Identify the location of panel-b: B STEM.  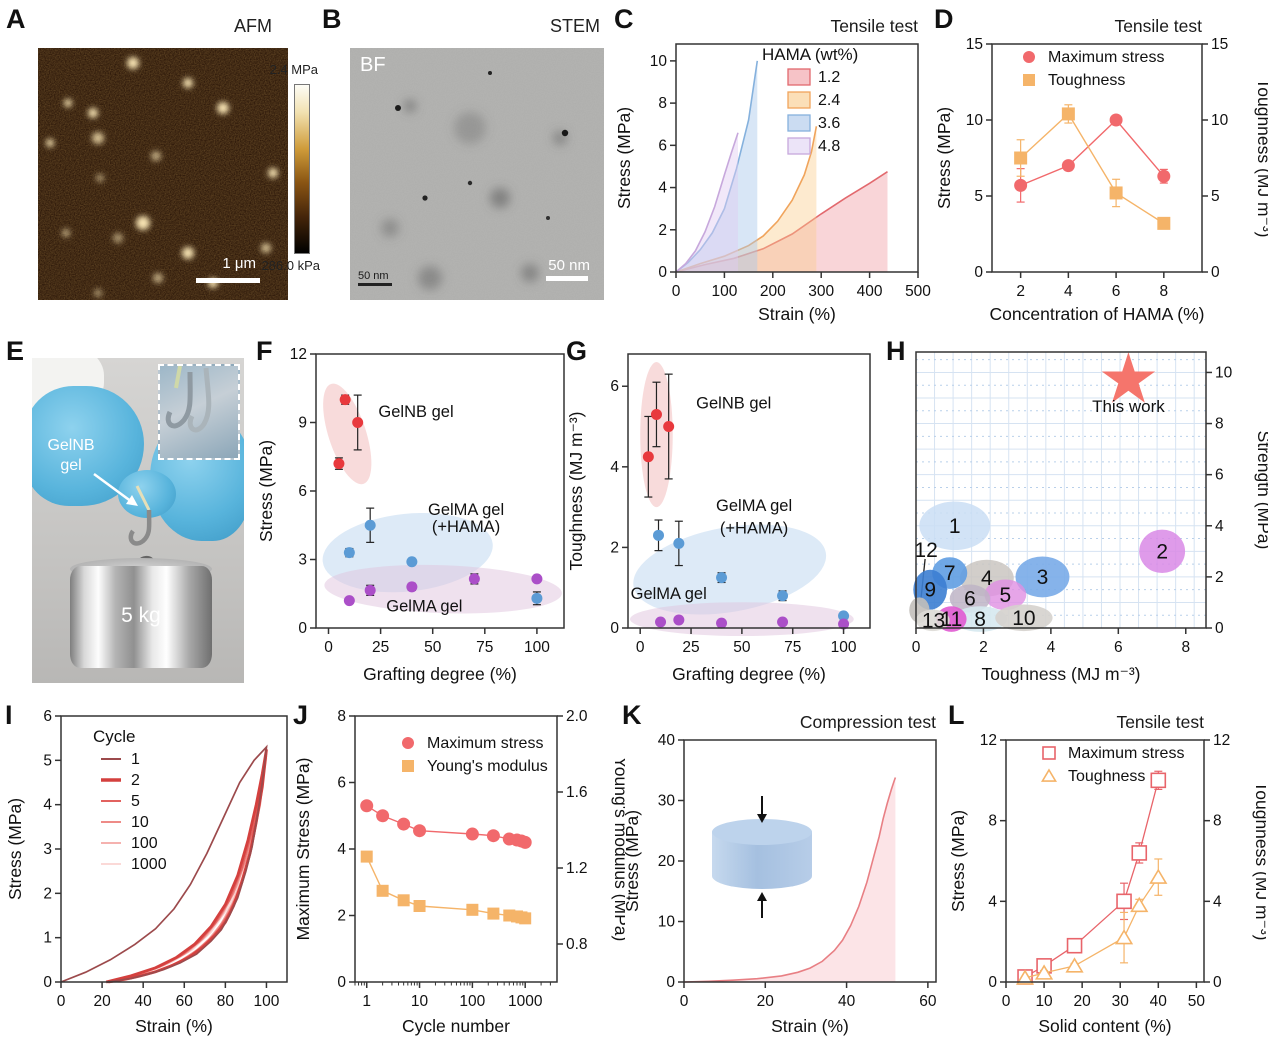
(468, 169).